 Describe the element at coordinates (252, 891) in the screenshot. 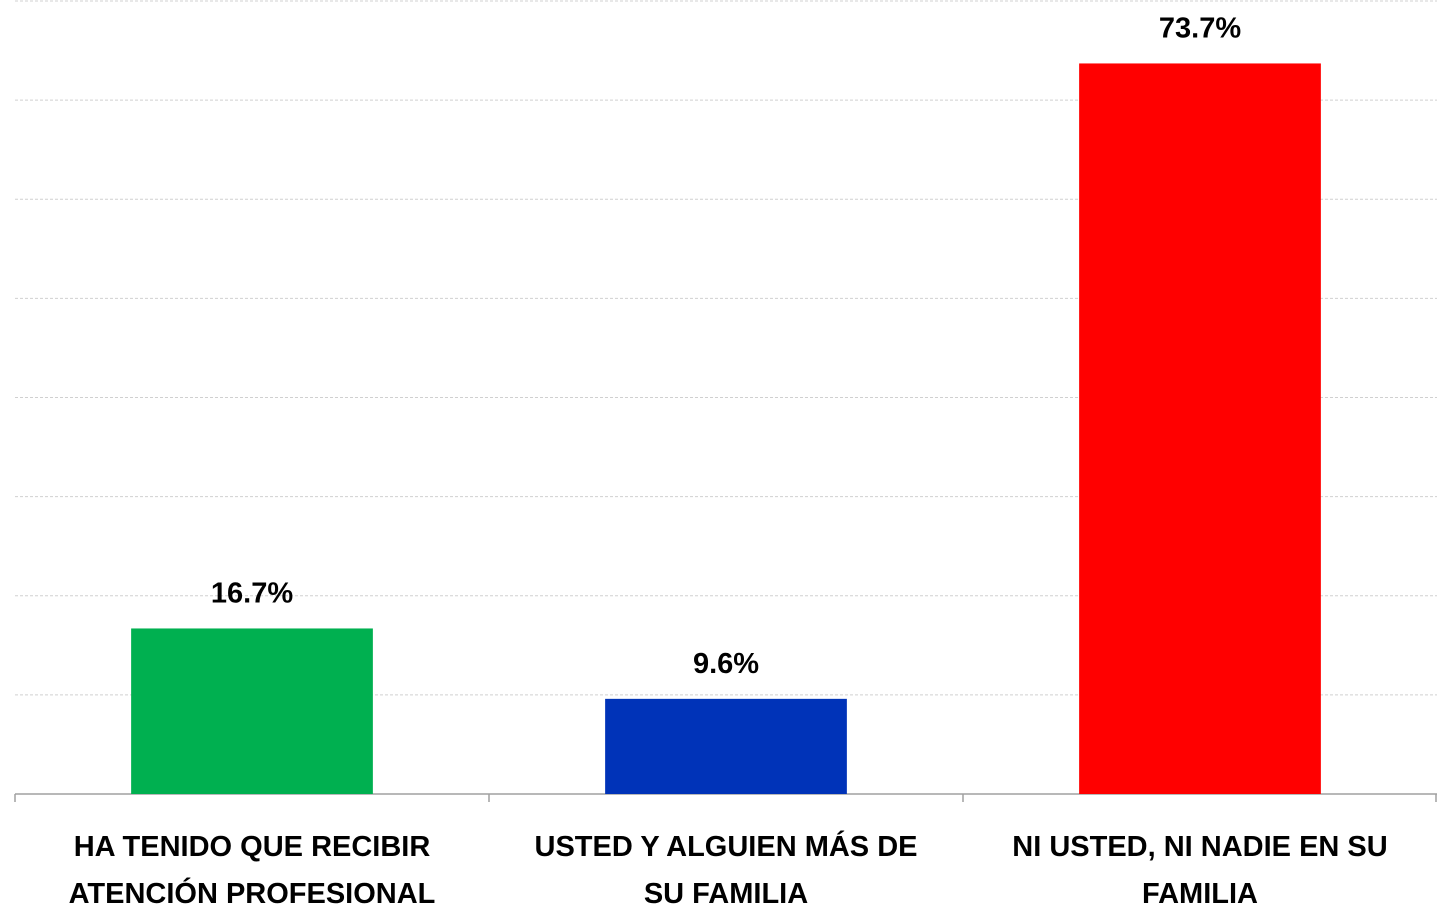

I see `x-tick-label: ATENCIÓN PROFESIONAL` at that location.